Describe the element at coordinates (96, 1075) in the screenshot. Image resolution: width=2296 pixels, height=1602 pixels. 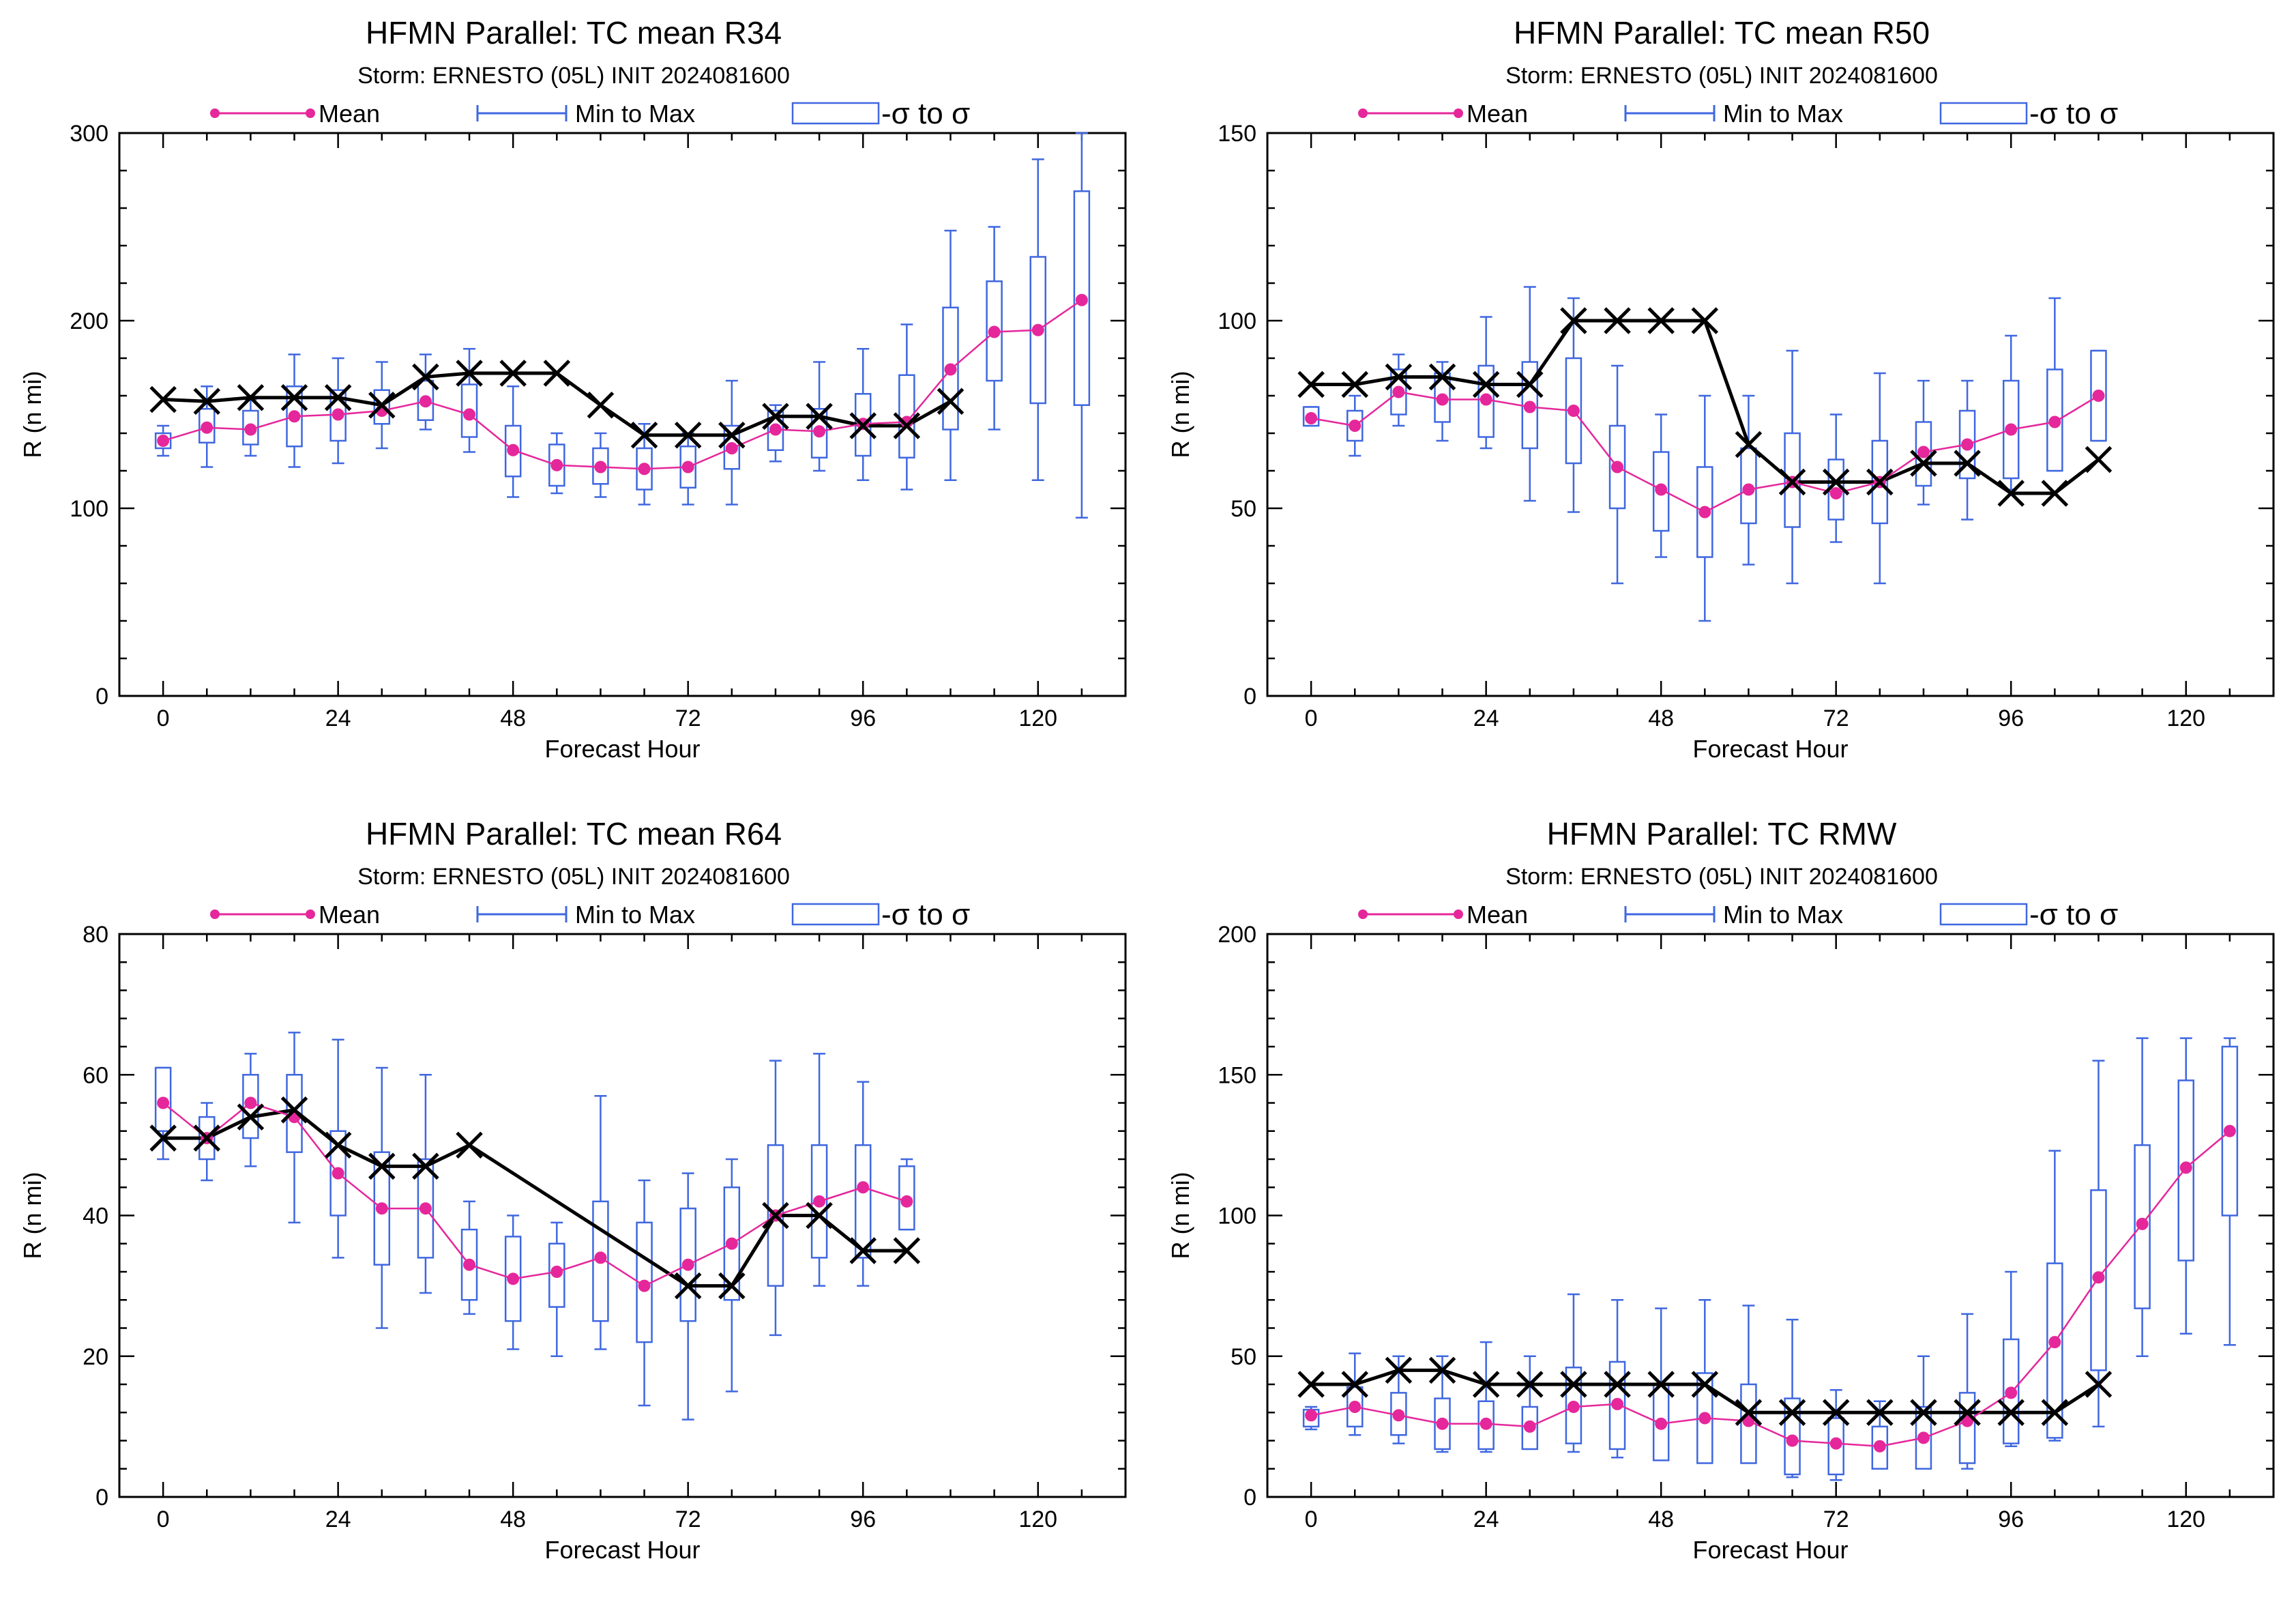
I see `y-tick-label: 60` at that location.